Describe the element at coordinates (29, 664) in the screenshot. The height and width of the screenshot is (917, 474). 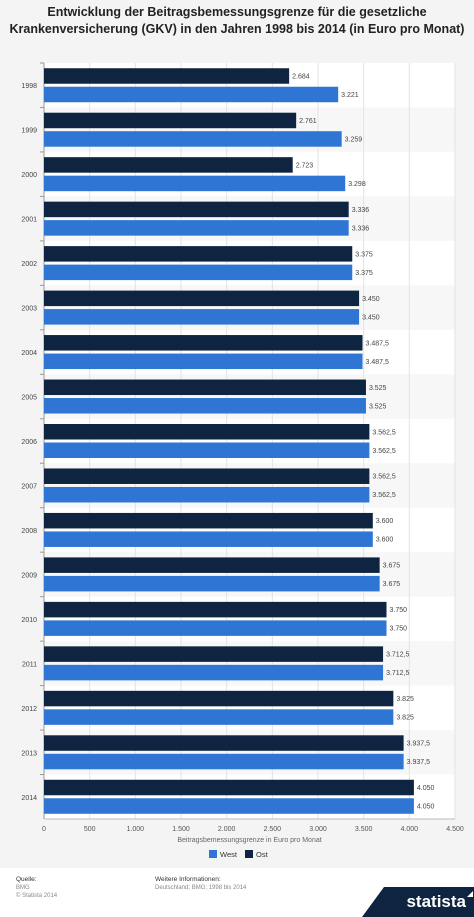
I see `y-tick-label: 2011` at that location.